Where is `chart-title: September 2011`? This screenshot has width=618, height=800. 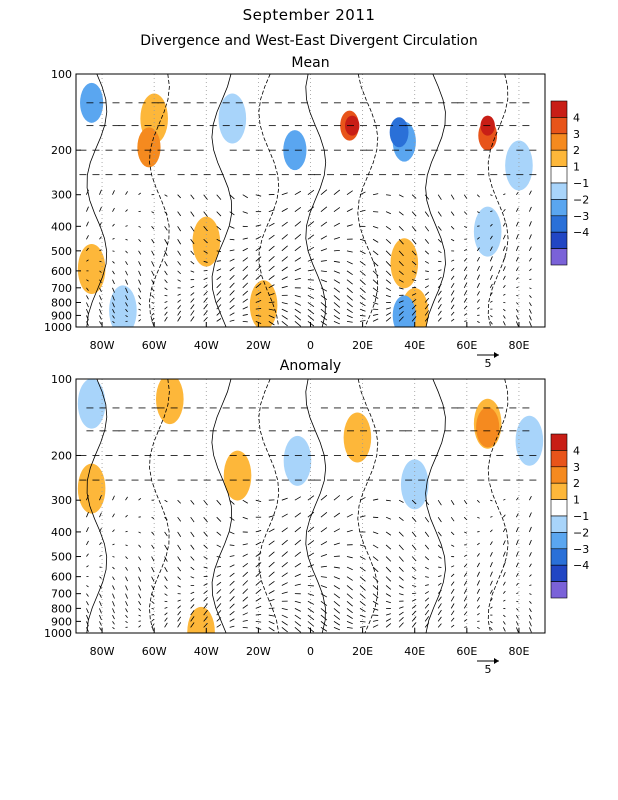 chart-title: September 2011 is located at coordinates (309, 15).